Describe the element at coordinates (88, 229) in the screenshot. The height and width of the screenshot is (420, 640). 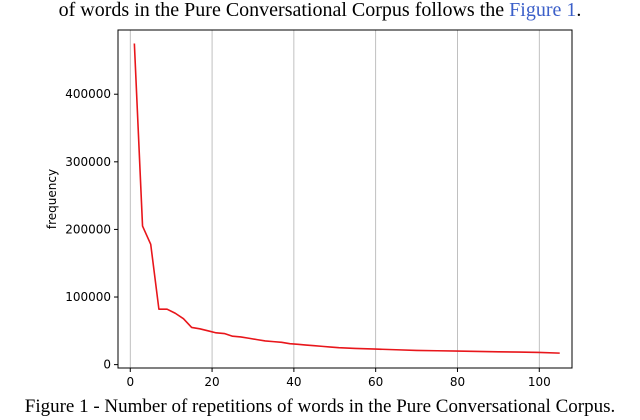
I see `y-tick-label-200000: 200000` at that location.